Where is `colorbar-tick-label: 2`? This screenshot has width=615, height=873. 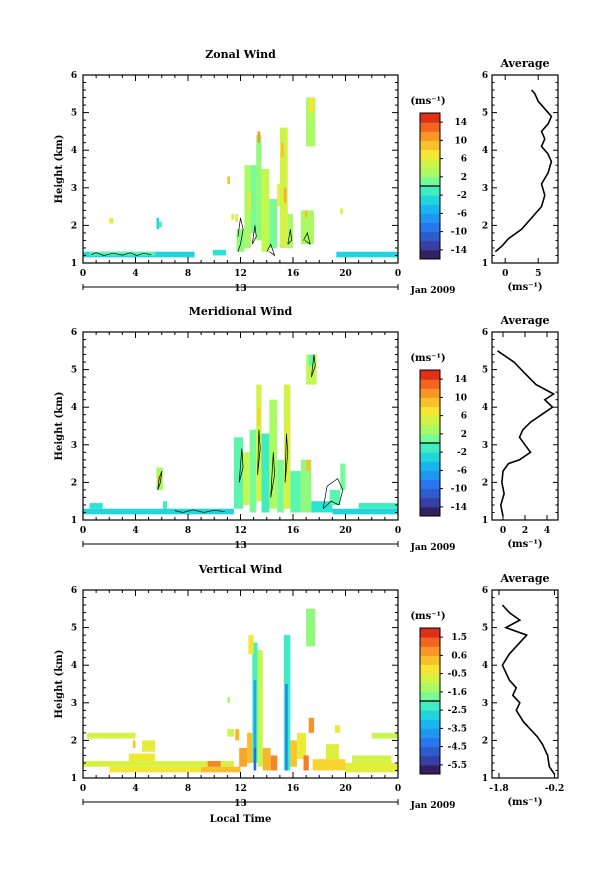 colorbar-tick-label: 2 is located at coordinates (464, 435).